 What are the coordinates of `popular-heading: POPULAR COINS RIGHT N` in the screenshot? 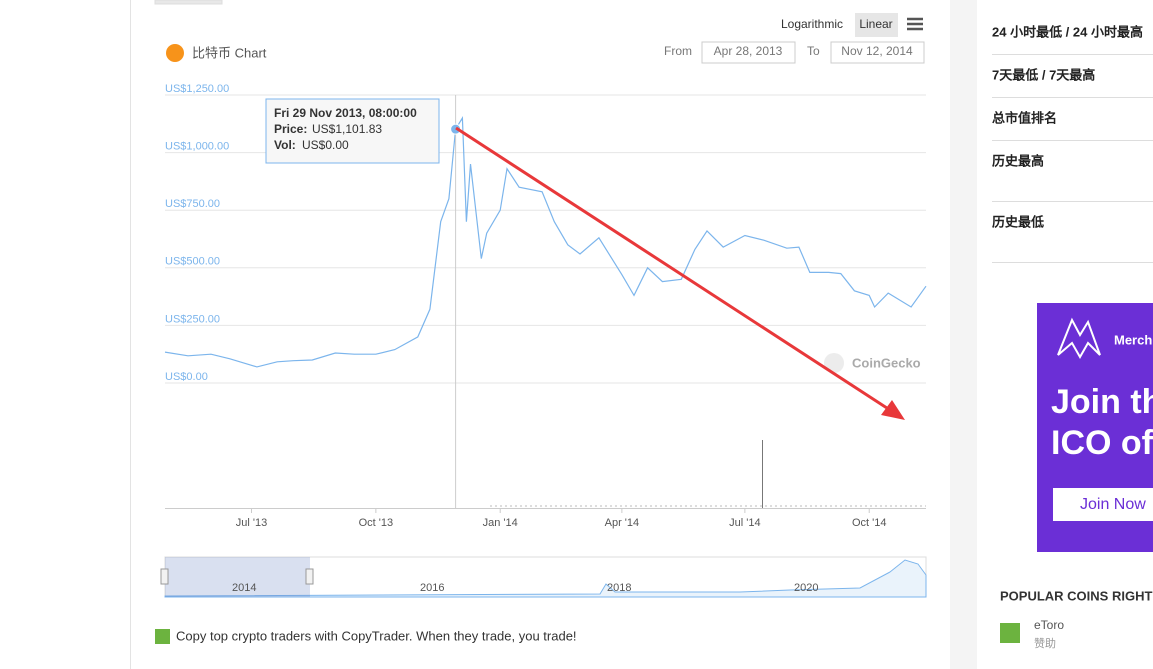 It's located at (1076, 595).